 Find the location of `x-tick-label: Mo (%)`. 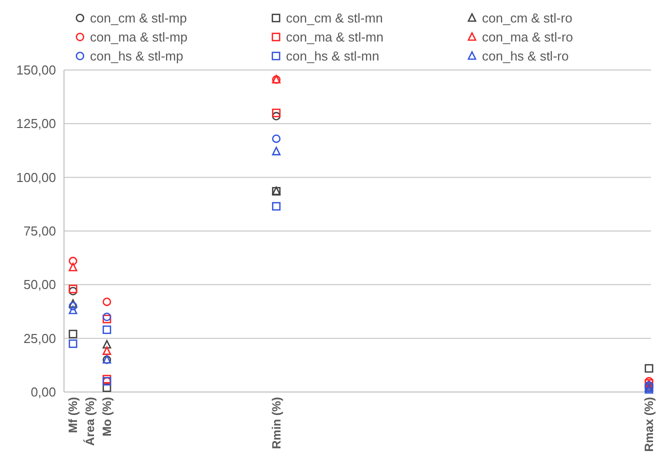

x-tick-label: Mo (%) is located at coordinates (107, 416).